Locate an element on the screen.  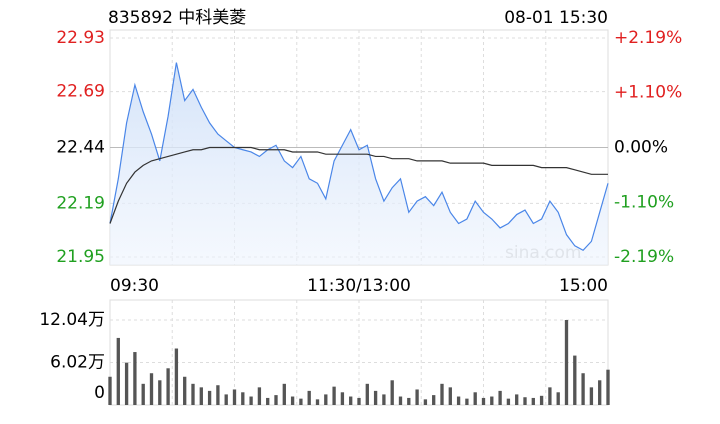
y2-tick-label: -1.10% is located at coordinates (644, 203).